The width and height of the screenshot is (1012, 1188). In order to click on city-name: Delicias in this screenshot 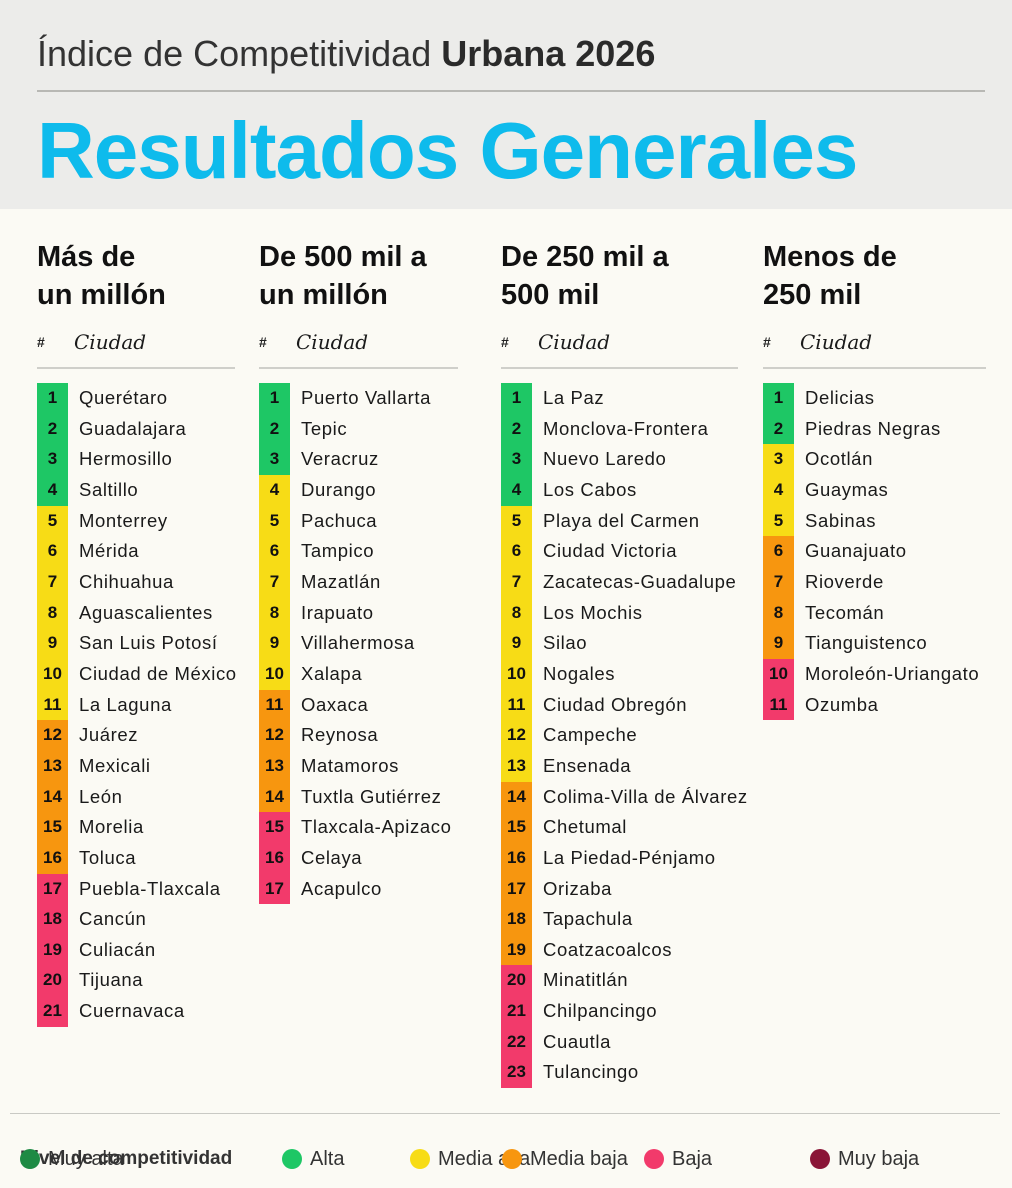, I will do `click(840, 397)`.